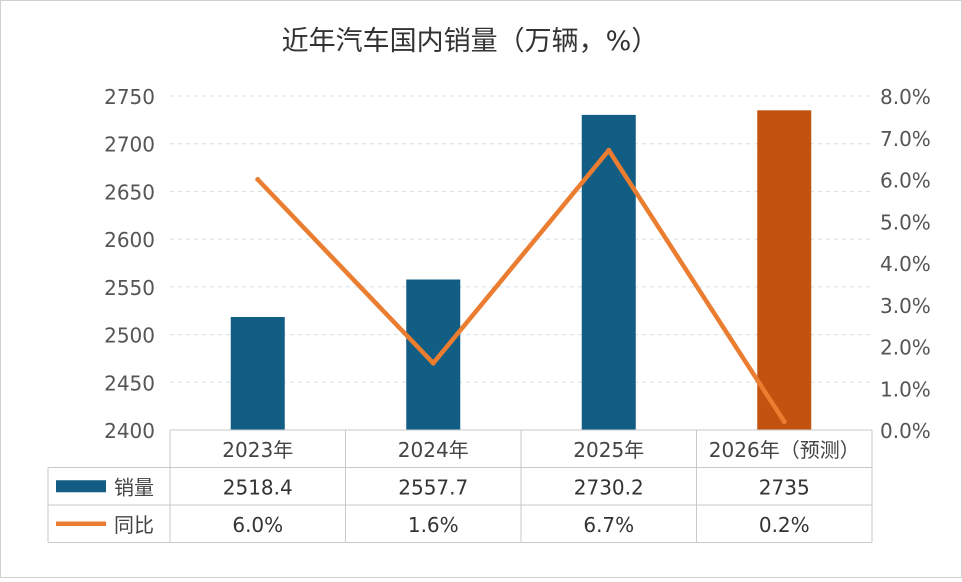 The width and height of the screenshot is (962, 582). I want to click on table-cell-yoy: 6.0%, so click(257, 525).